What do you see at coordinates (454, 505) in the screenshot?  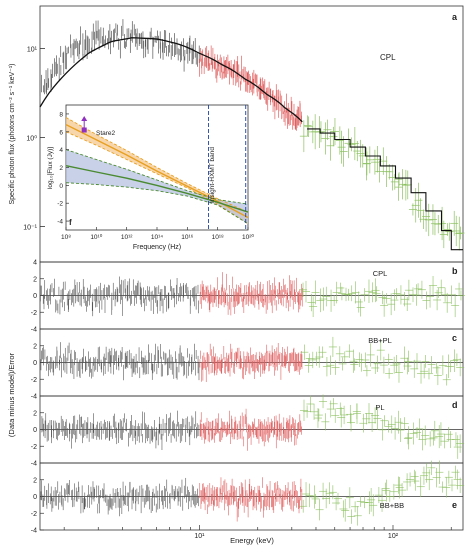 I see `residual-panel-letter: e` at bounding box center [454, 505].